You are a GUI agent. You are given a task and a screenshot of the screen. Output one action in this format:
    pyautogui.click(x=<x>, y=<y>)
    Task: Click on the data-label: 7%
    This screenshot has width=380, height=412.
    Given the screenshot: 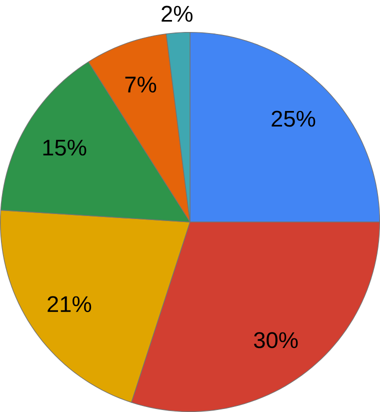 What is the action you would take?
    pyautogui.click(x=140, y=84)
    